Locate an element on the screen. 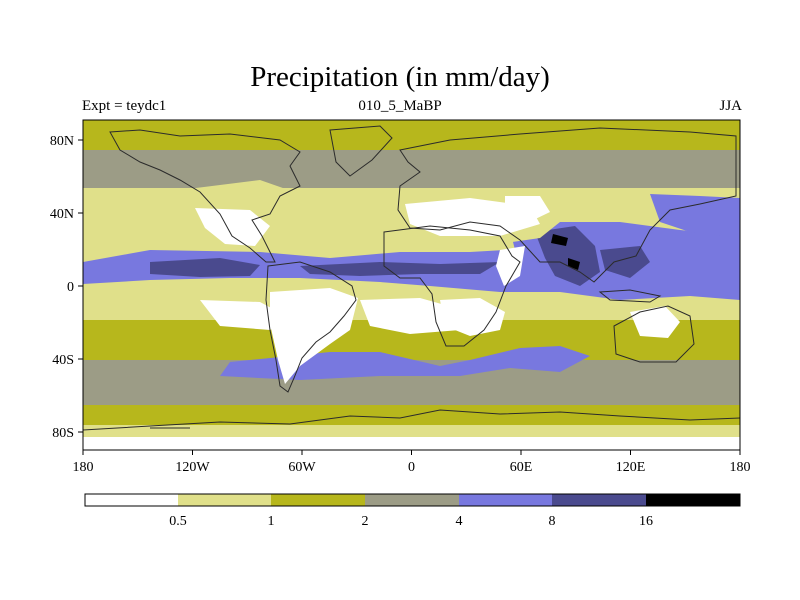  experiment-label: Expt = teydc1 is located at coordinates (124, 106).